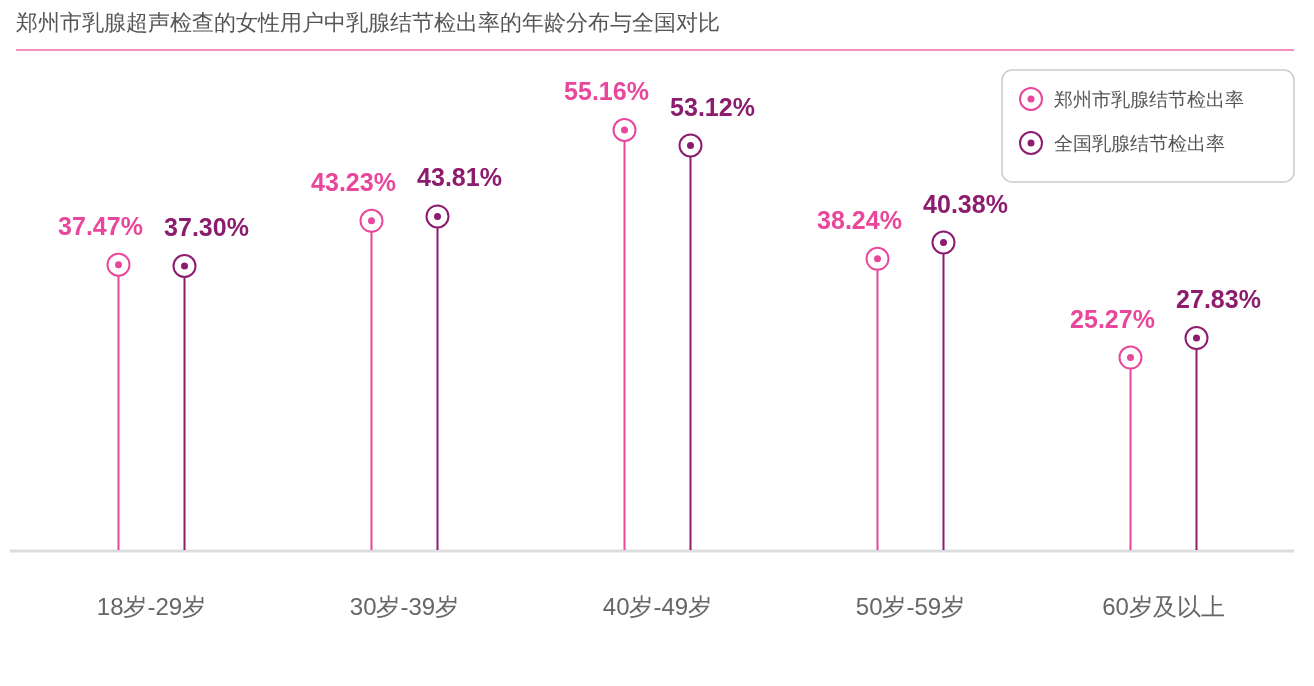 Image resolution: width=1314 pixels, height=686 pixels. I want to click on legend-label: 全国乳腺结节检出率, so click(1139, 143).